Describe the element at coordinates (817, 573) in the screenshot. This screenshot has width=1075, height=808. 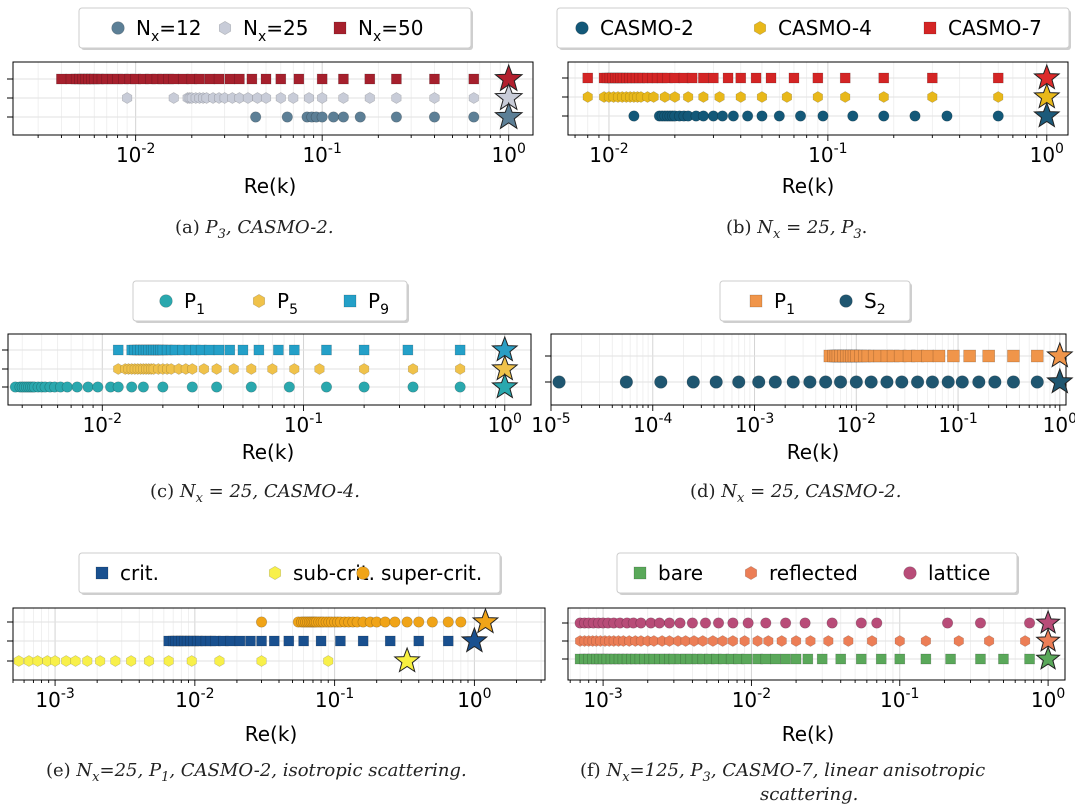
I see `legend: bare reflected lattice` at that location.